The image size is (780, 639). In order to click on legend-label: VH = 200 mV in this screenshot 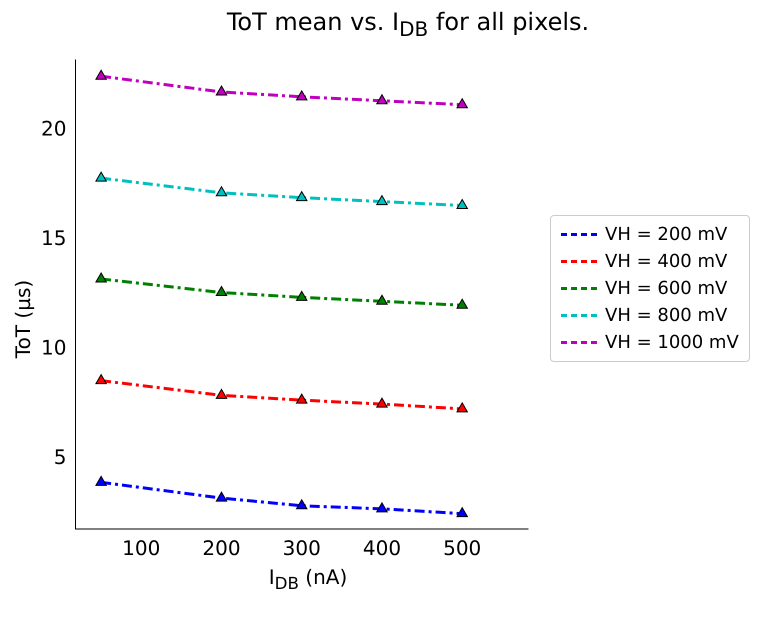, I will do `click(666, 235)`.